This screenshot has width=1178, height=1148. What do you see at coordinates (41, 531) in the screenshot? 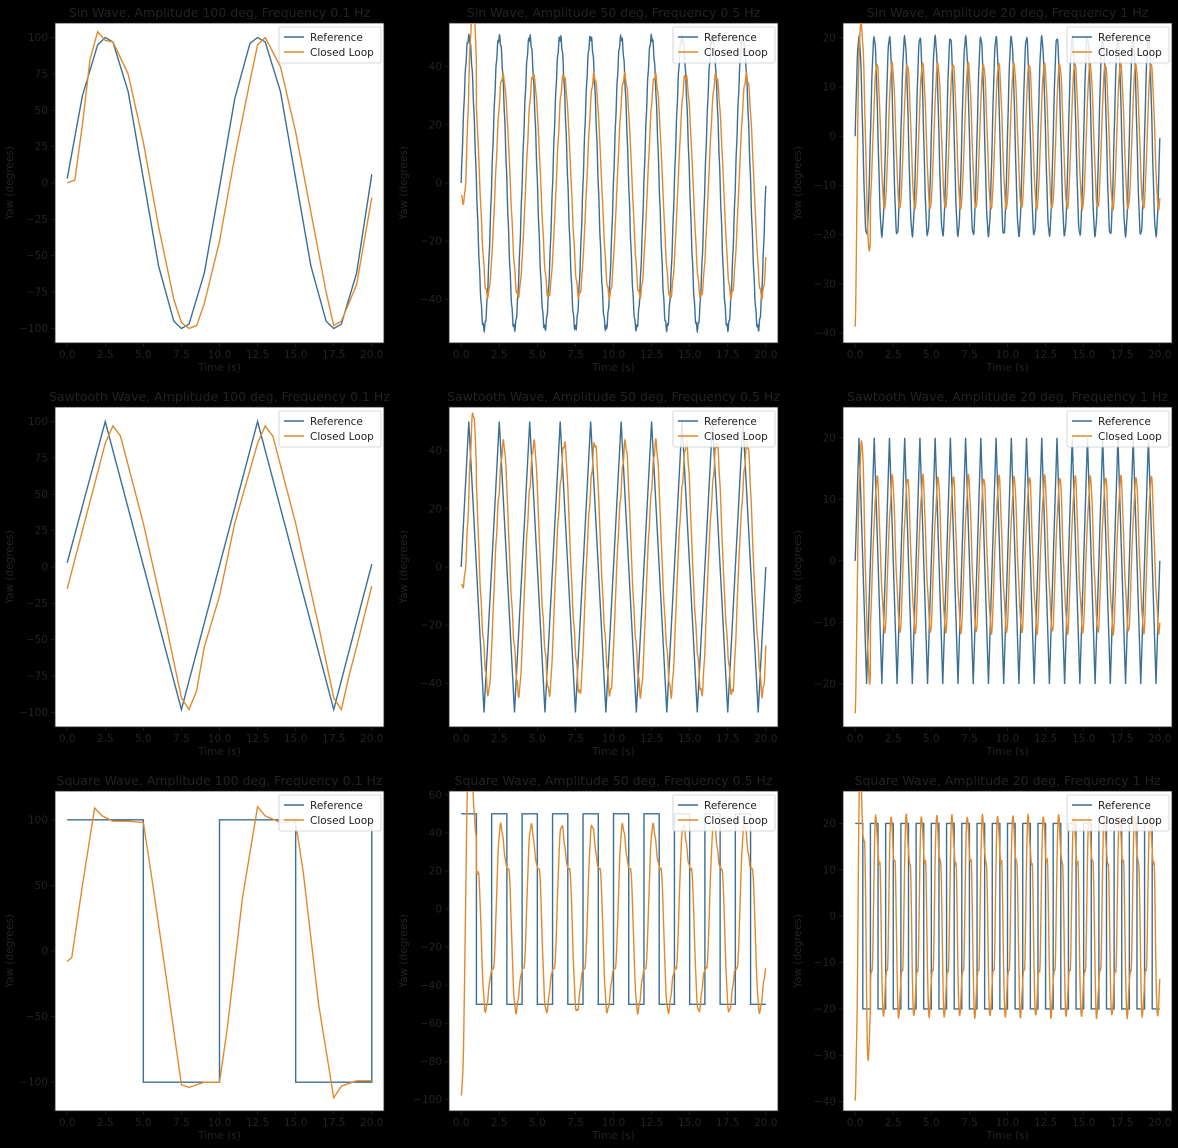
I see `y-tick-label: 25` at bounding box center [41, 531].